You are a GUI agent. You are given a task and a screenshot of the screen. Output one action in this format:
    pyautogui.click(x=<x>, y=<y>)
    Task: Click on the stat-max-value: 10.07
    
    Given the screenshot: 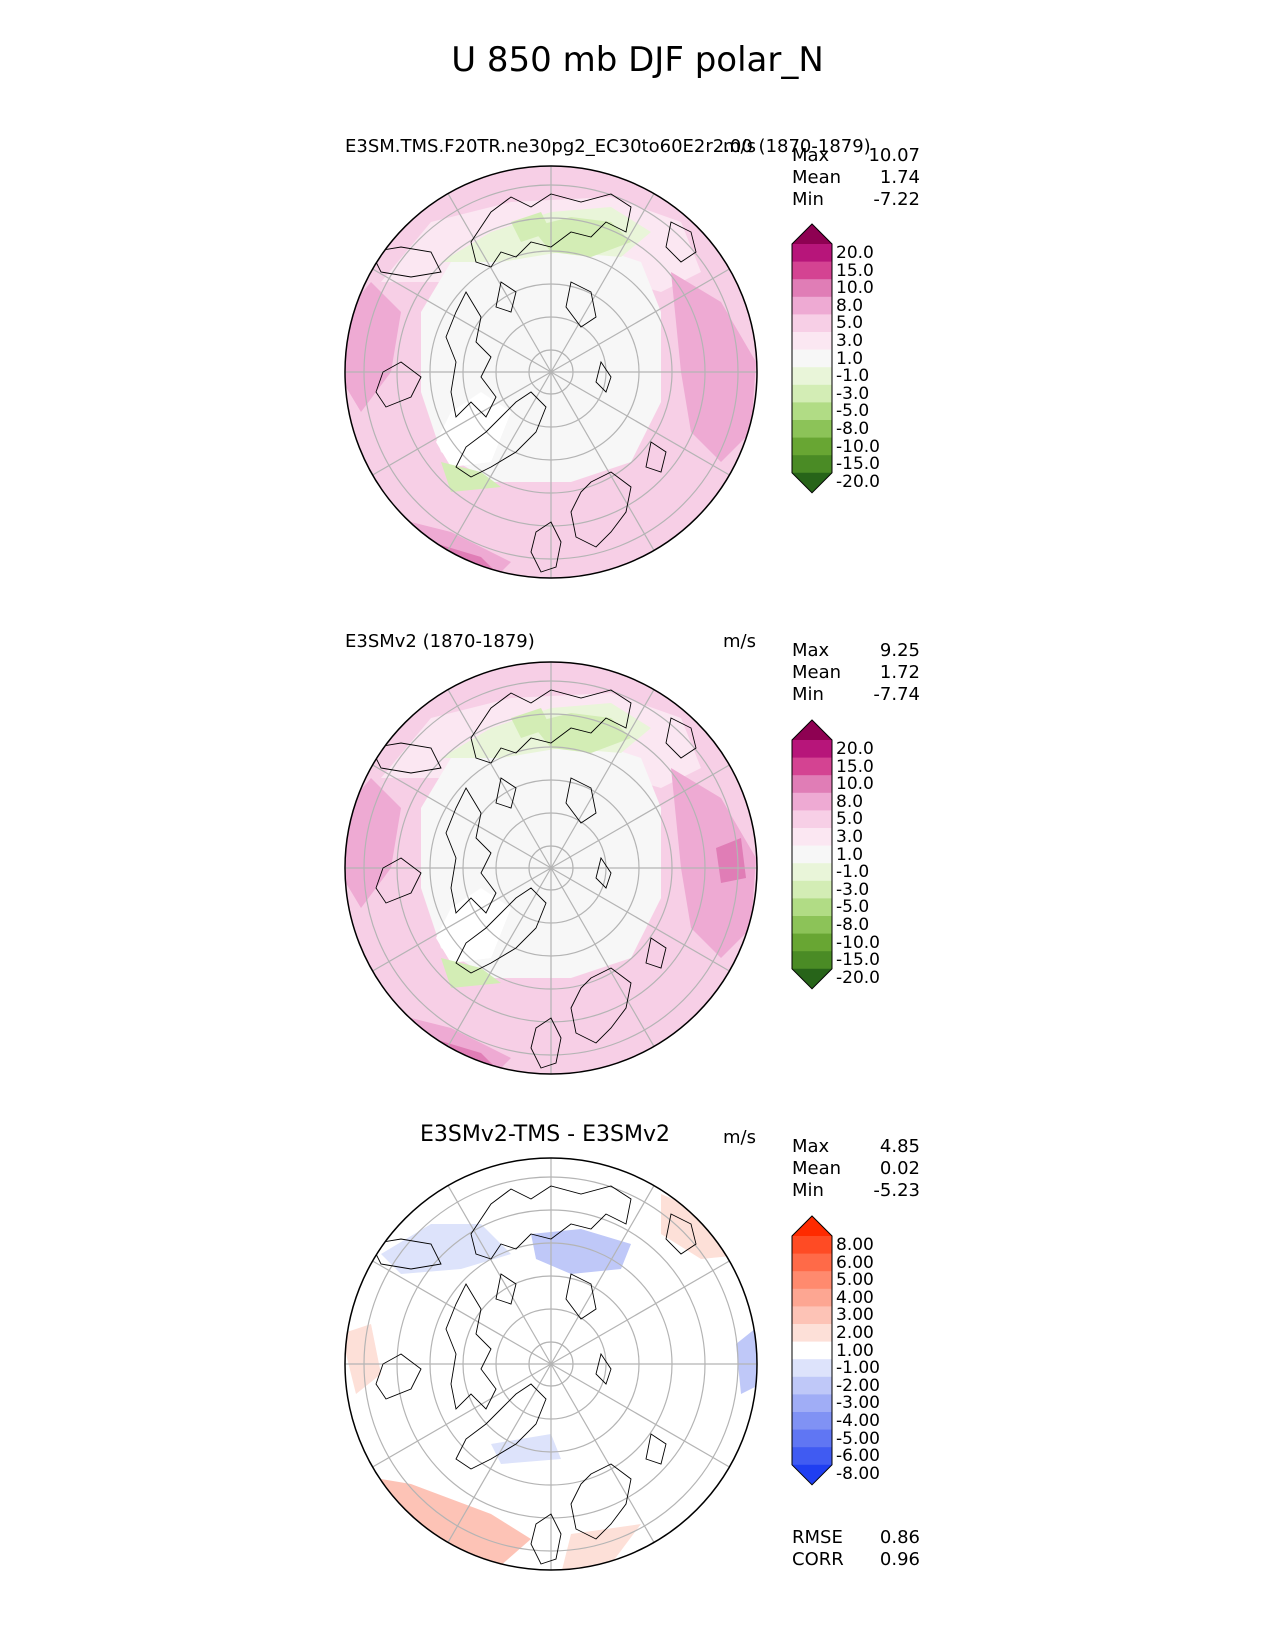 What is the action you would take?
    pyautogui.click(x=894, y=155)
    